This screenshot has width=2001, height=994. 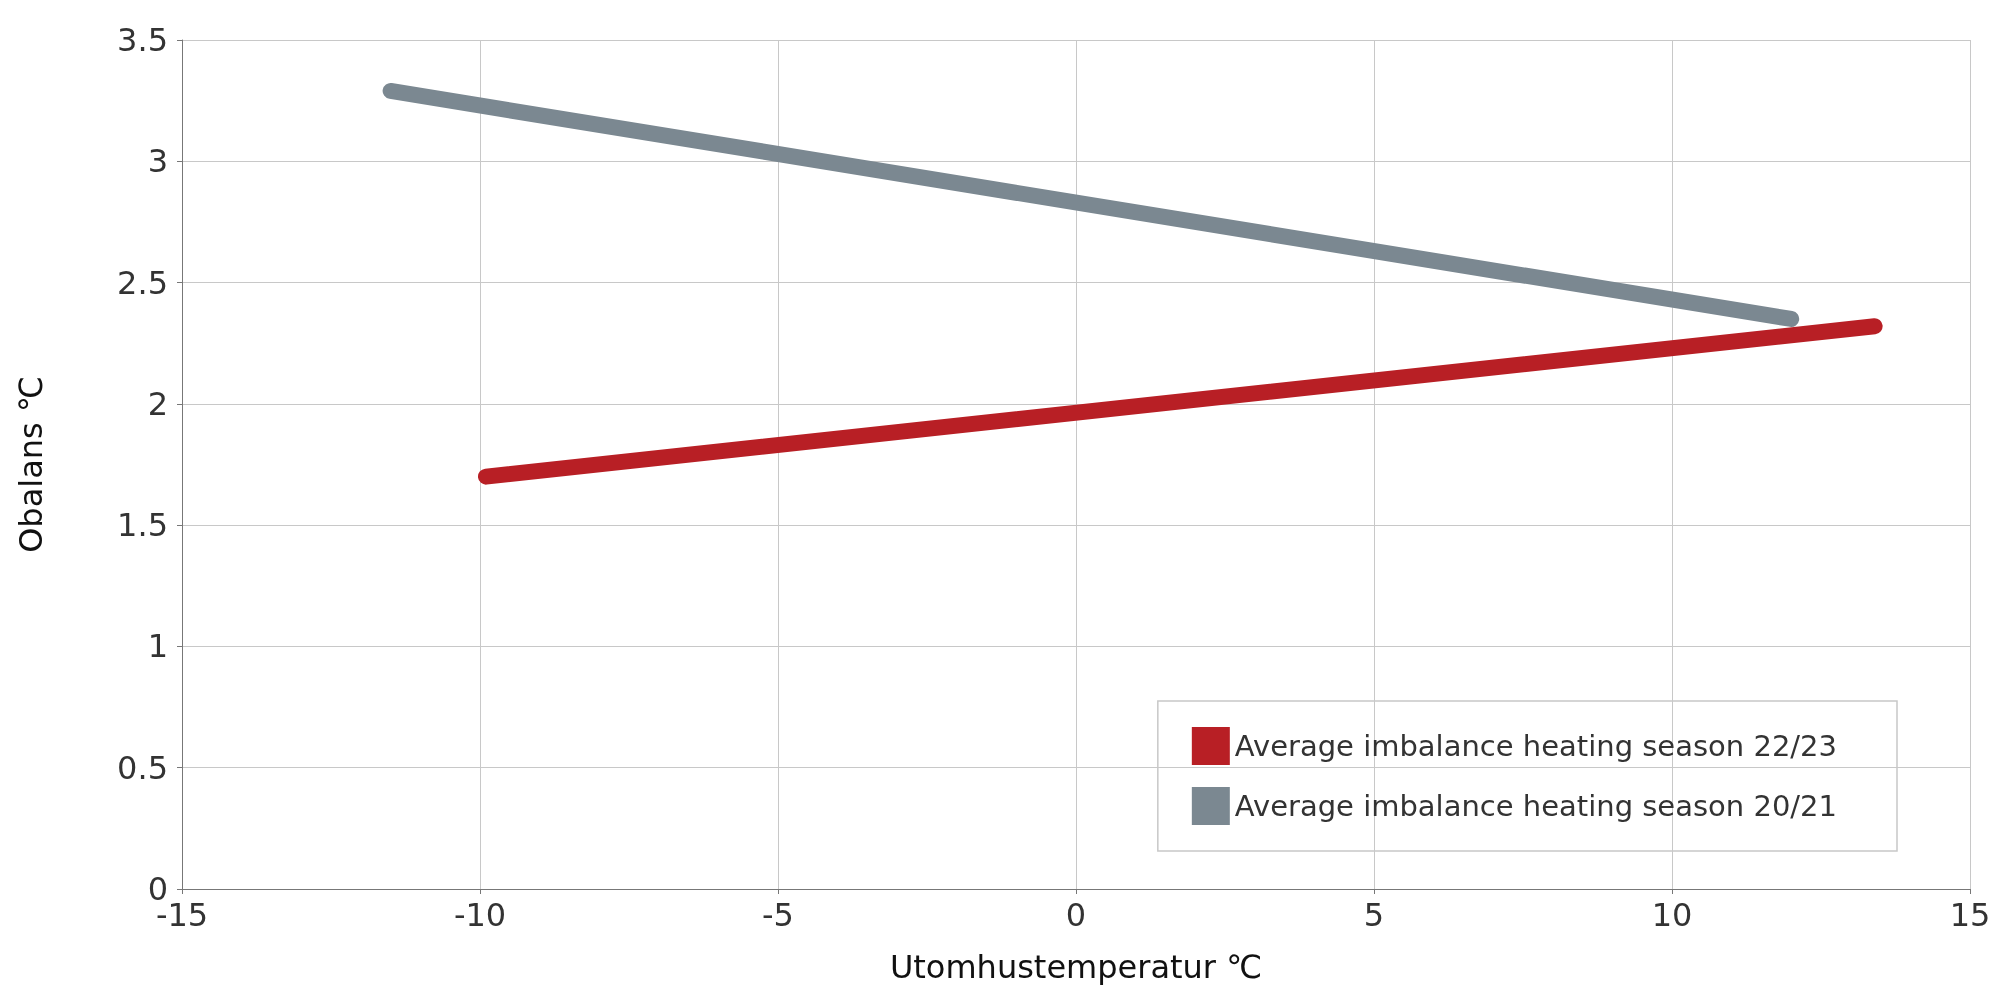 What do you see at coordinates (157, 646) in the screenshot?
I see `y-tick-label: 1` at bounding box center [157, 646].